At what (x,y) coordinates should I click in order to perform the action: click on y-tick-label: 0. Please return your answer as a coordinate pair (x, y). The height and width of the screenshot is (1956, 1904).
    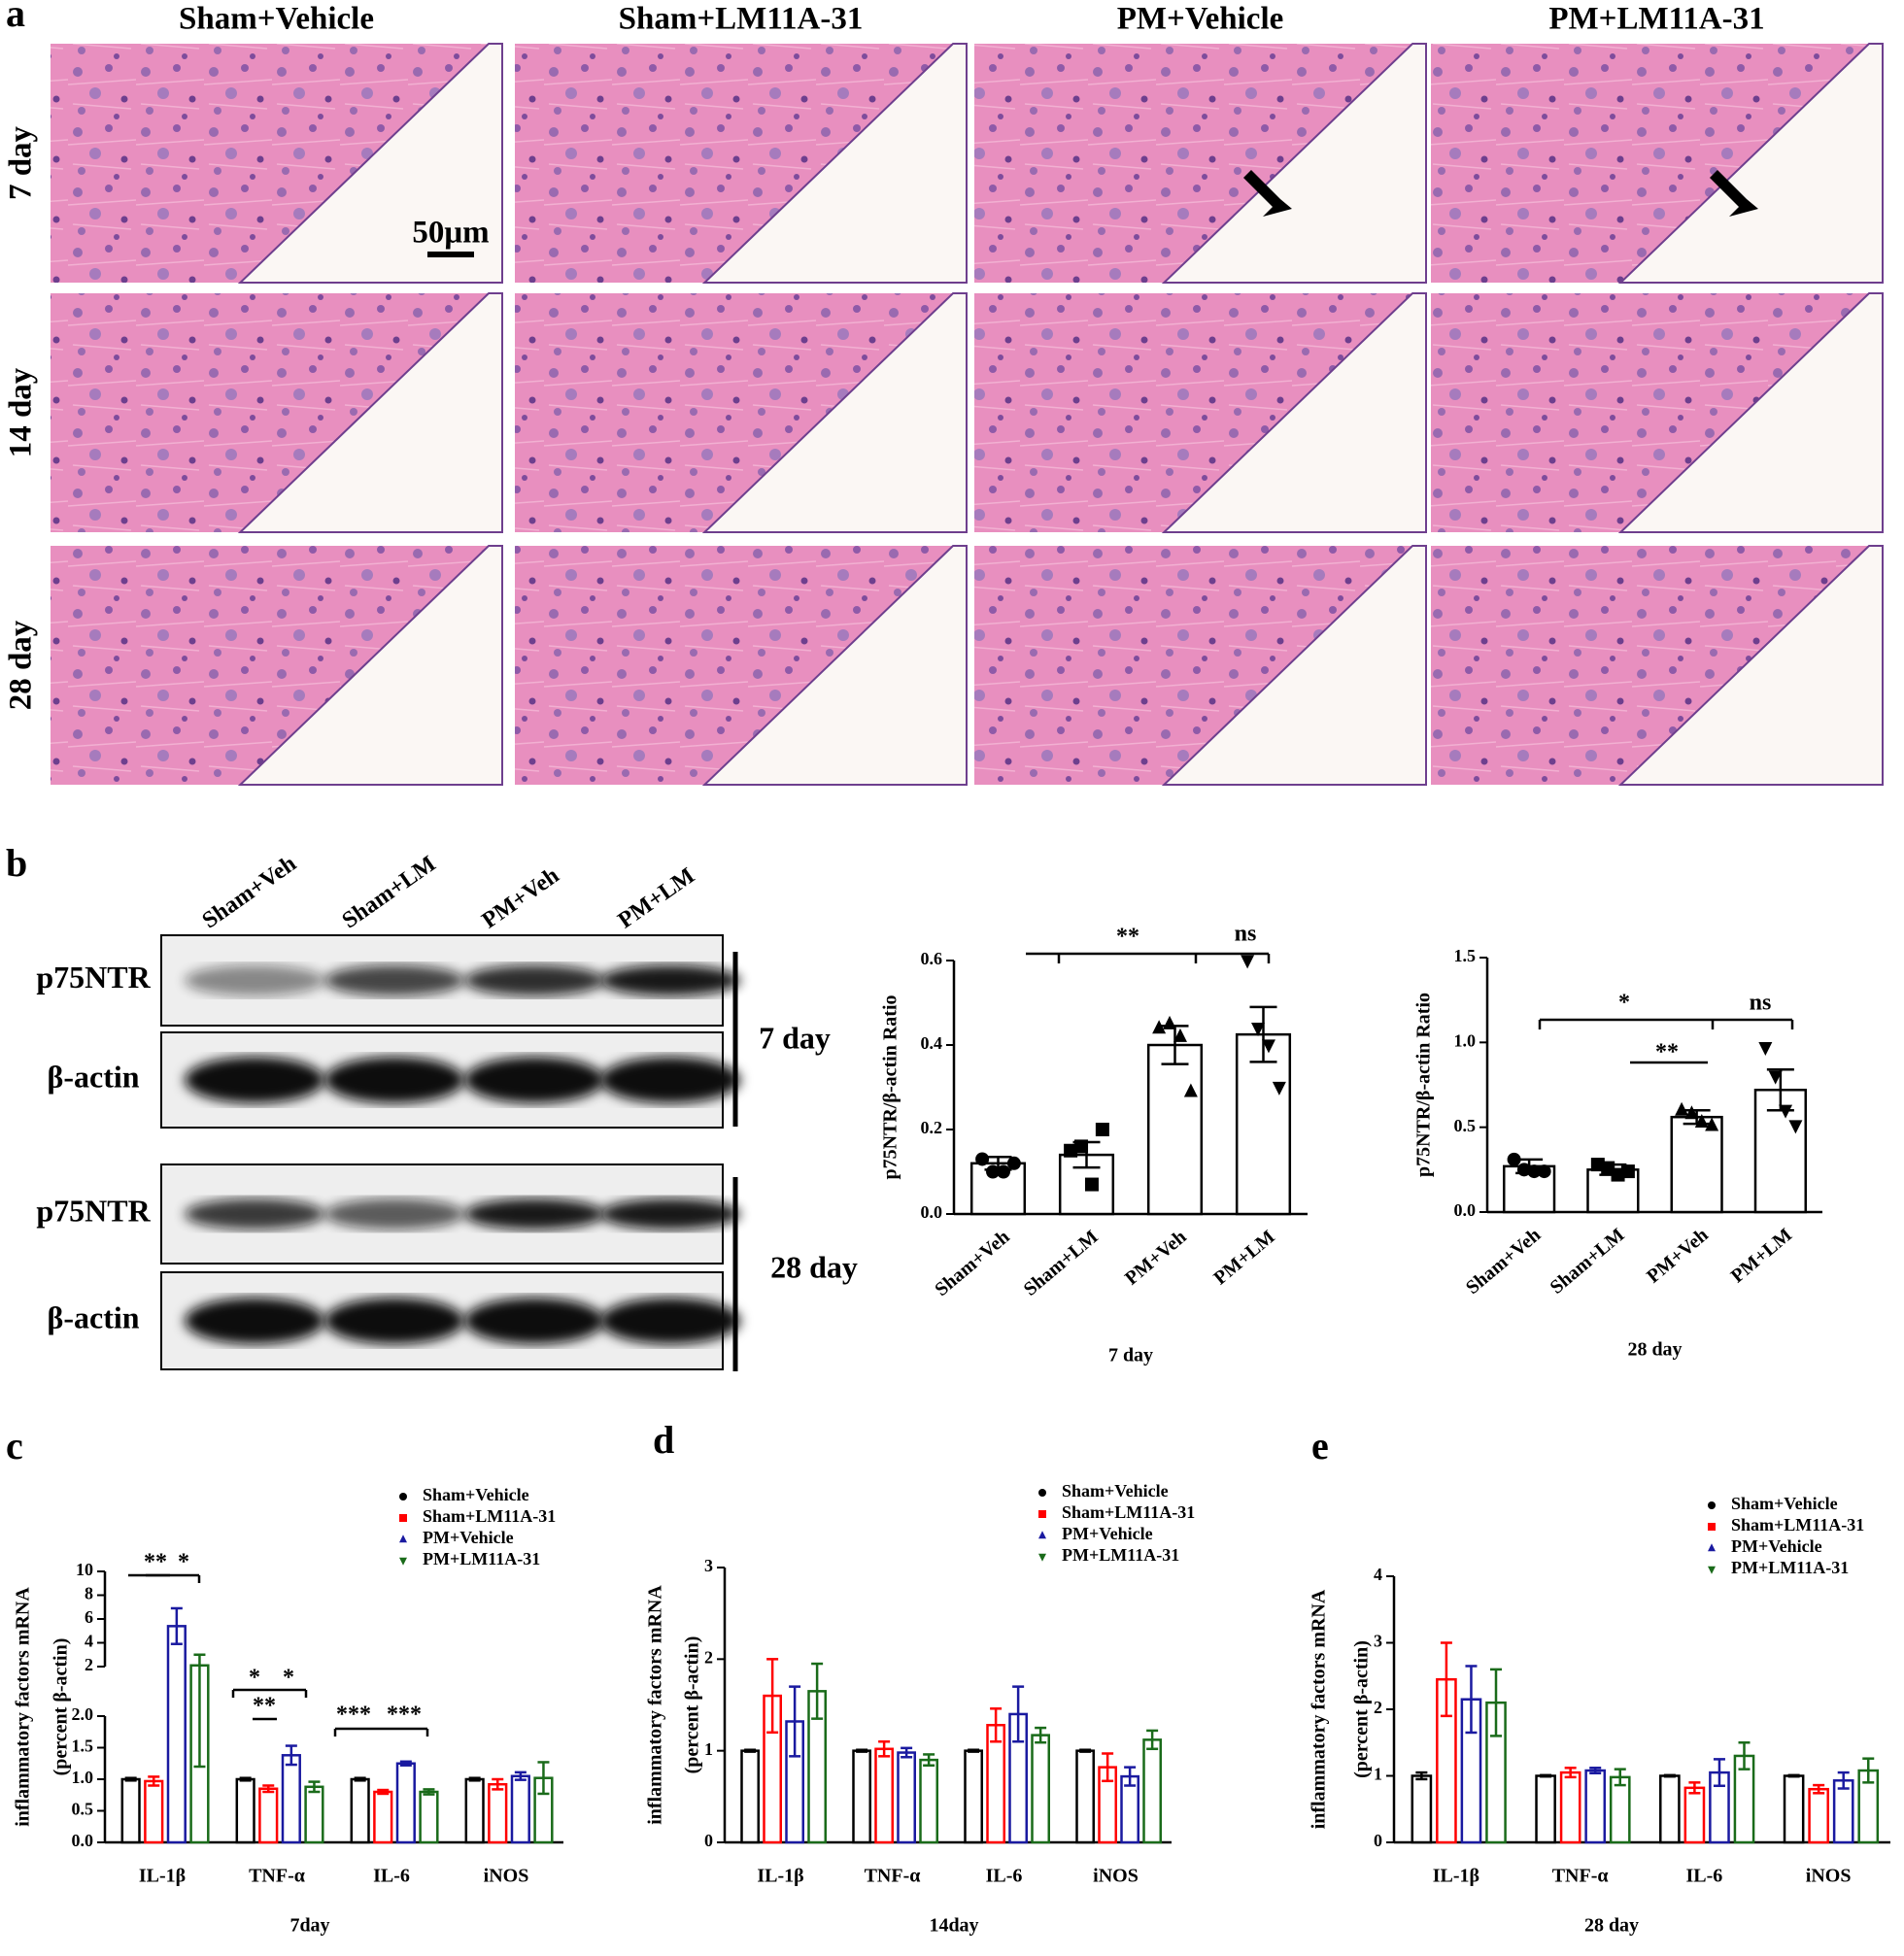
    Looking at the image, I should click on (708, 1840).